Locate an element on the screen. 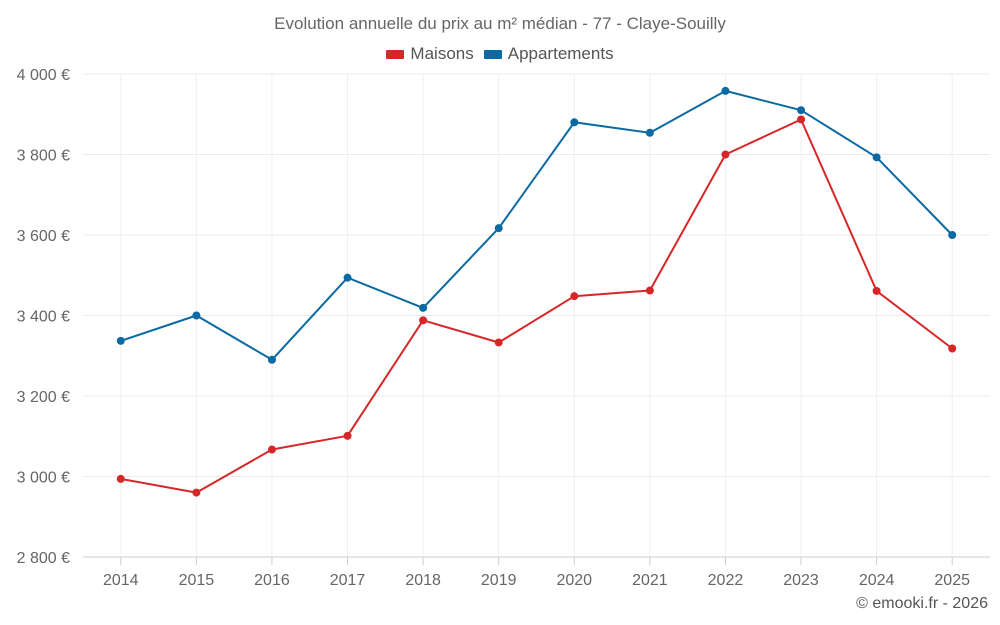 The image size is (1000, 625). credit-text: © emooki.fr - 2026 is located at coordinates (922, 603).